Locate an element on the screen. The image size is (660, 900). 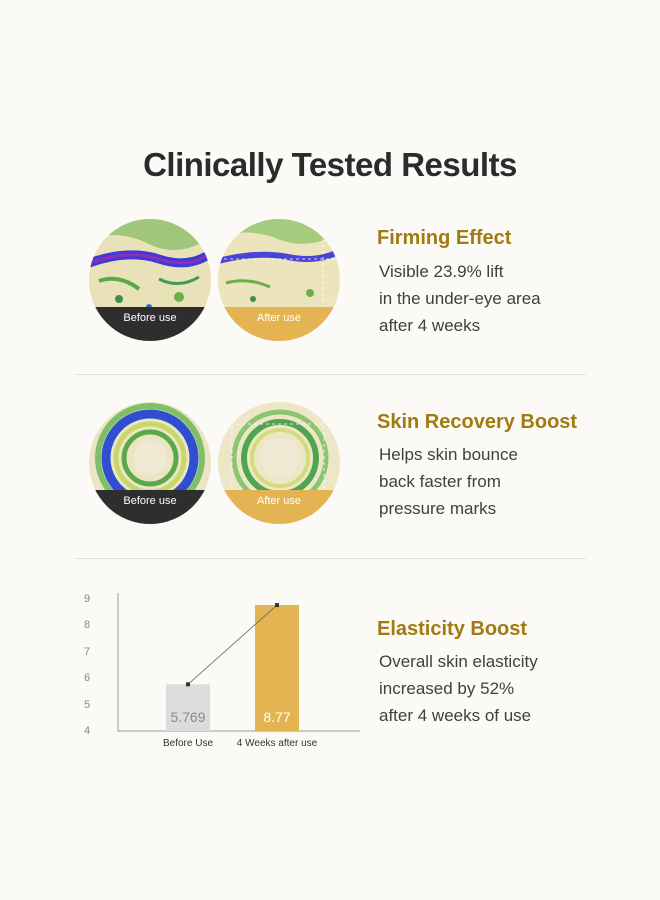
bar-value-label: 8.77 is located at coordinates (277, 717).